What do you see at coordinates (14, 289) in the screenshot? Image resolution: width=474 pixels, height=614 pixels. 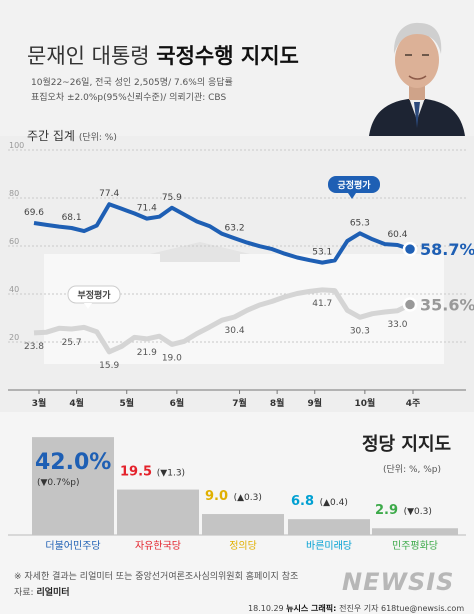 I see `y-tick-label: 40` at bounding box center [14, 289].